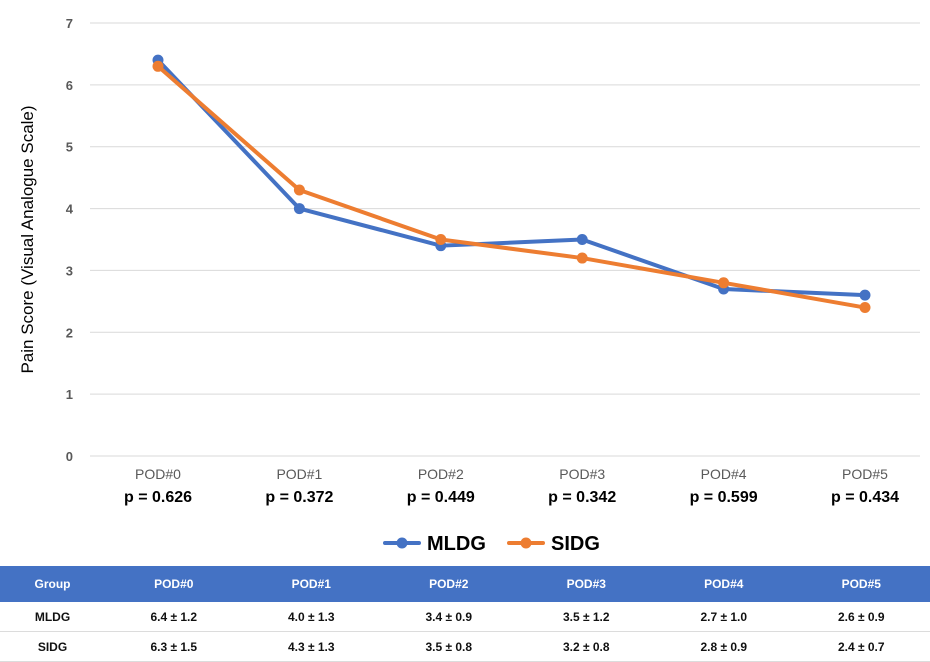 This screenshot has height=662, width=930. Describe the element at coordinates (587, 617) in the screenshot. I see `table-cell: 3.5 ± 1.2` at that location.